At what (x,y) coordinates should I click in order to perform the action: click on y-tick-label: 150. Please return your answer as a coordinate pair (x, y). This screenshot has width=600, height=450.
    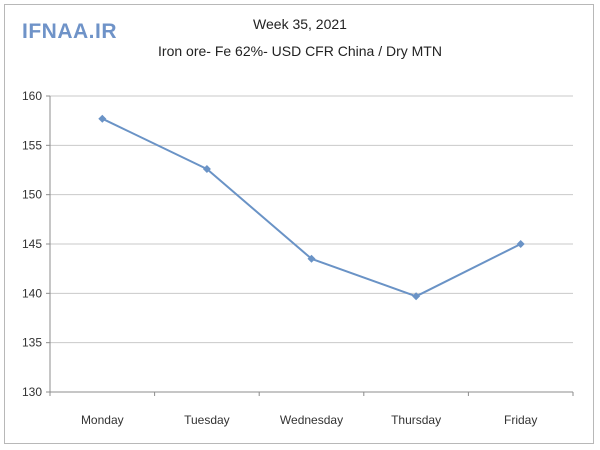
    Looking at the image, I should click on (32, 195).